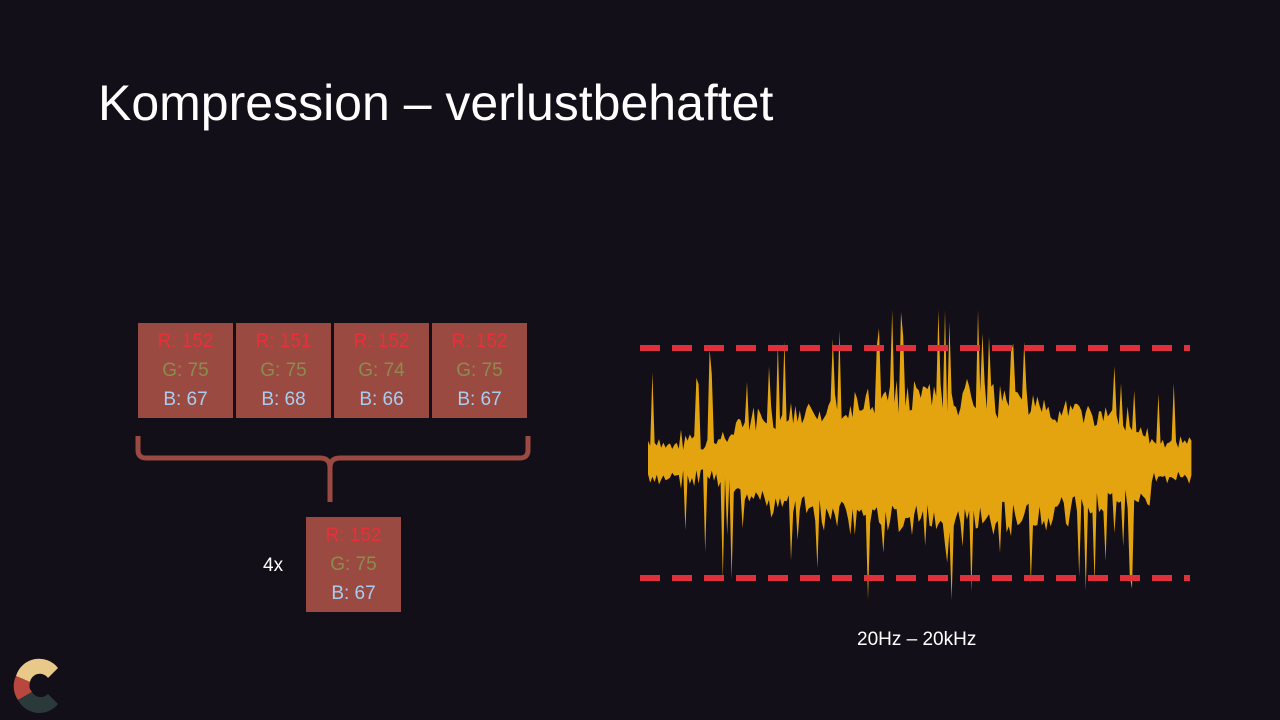  What do you see at coordinates (35, 685) in the screenshot?
I see `c-logo-icon` at bounding box center [35, 685].